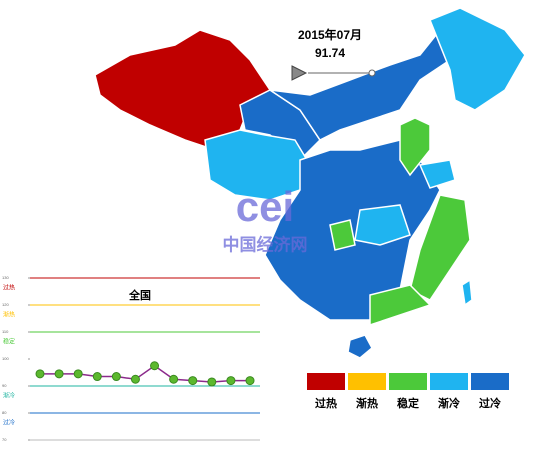  What do you see at coordinates (490, 403) in the screenshot?
I see `legend-label: 过冷` at bounding box center [490, 403].